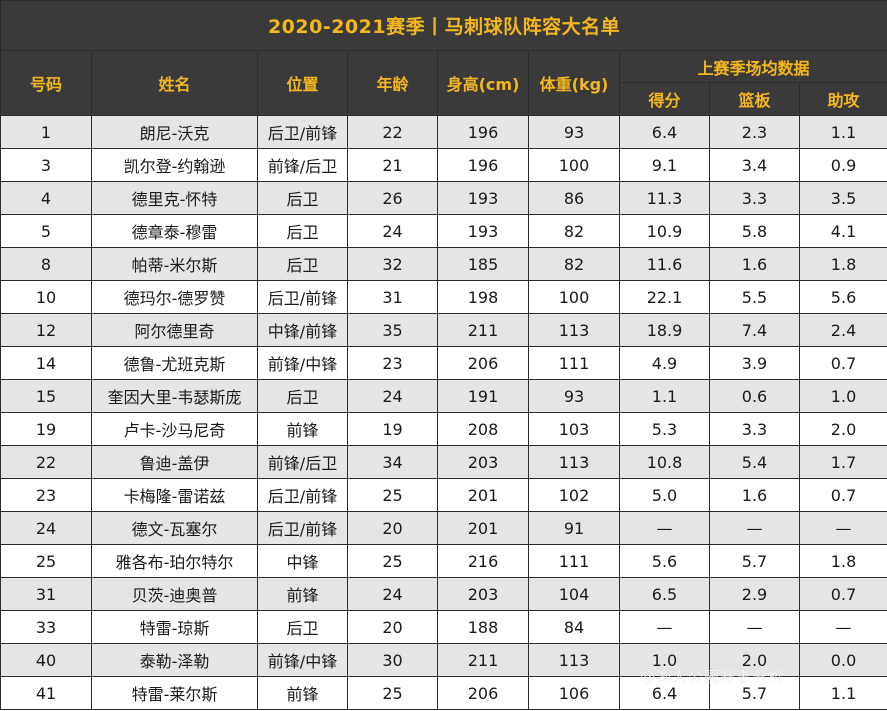 Image resolution: width=887 pixels, height=711 pixels. What do you see at coordinates (174, 330) in the screenshot?
I see `cell-name: 阿尔德里奇` at bounding box center [174, 330].